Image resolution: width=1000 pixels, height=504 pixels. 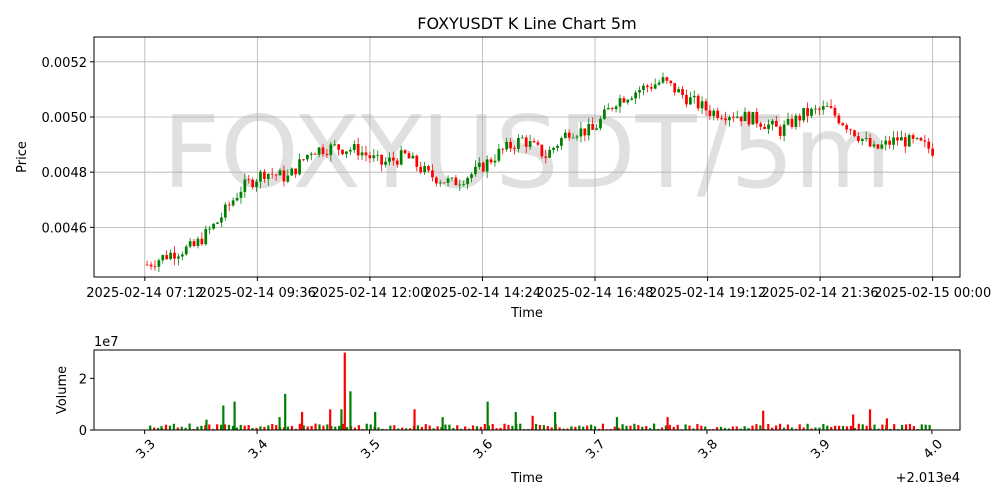 What do you see at coordinates (65, 173) in the screenshot?
I see `price-y-tick-label: 0.0048` at bounding box center [65, 173].